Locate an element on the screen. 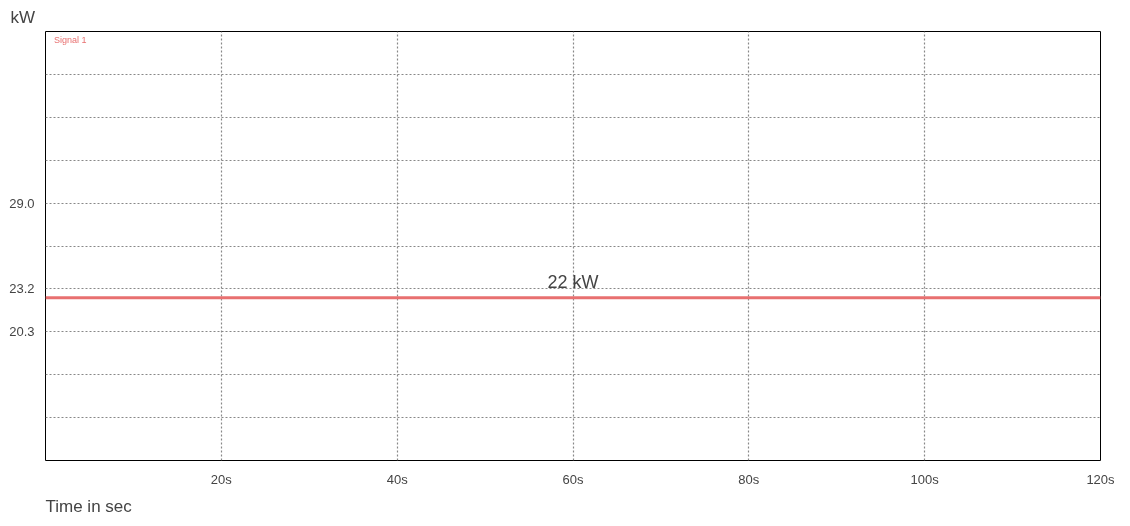 The width and height of the screenshot is (1130, 526). y-tick-label: 20.3 is located at coordinates (22, 332).